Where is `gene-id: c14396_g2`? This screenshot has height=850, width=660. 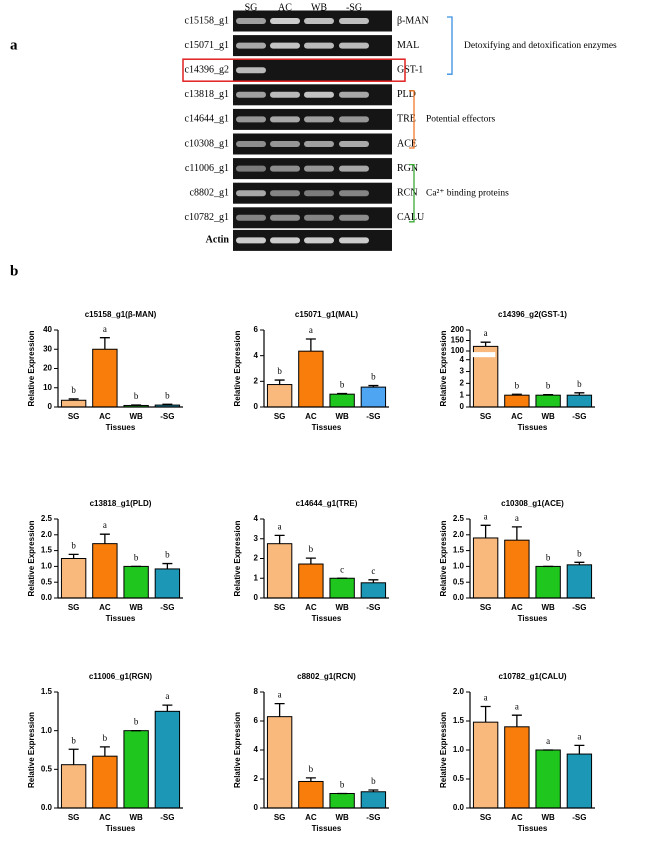
gene-id: c14396_g2 is located at coordinates (207, 69).